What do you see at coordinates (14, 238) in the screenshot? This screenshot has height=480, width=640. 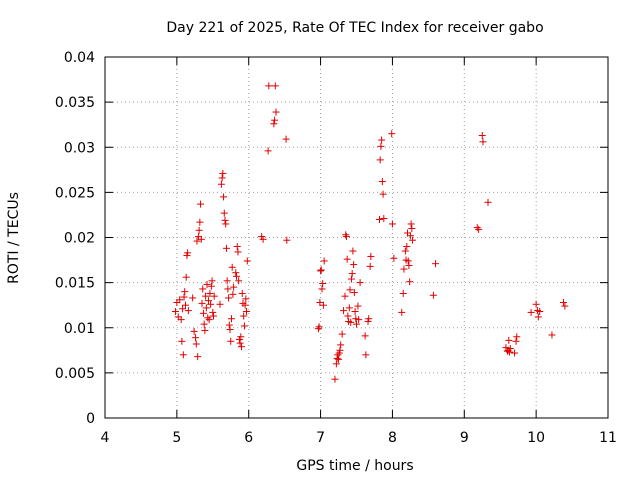 I see `y-axis-label: ROTI / TECUs` at bounding box center [14, 238].